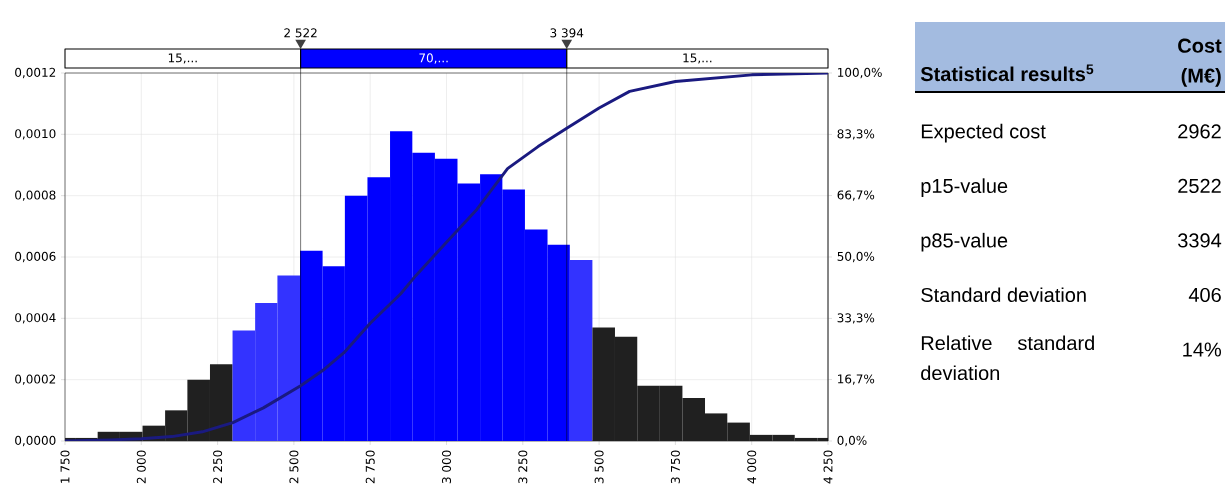 The width and height of the screenshot is (1231, 493). I want to click on x-tick-label: 3 000, so click(446, 467).